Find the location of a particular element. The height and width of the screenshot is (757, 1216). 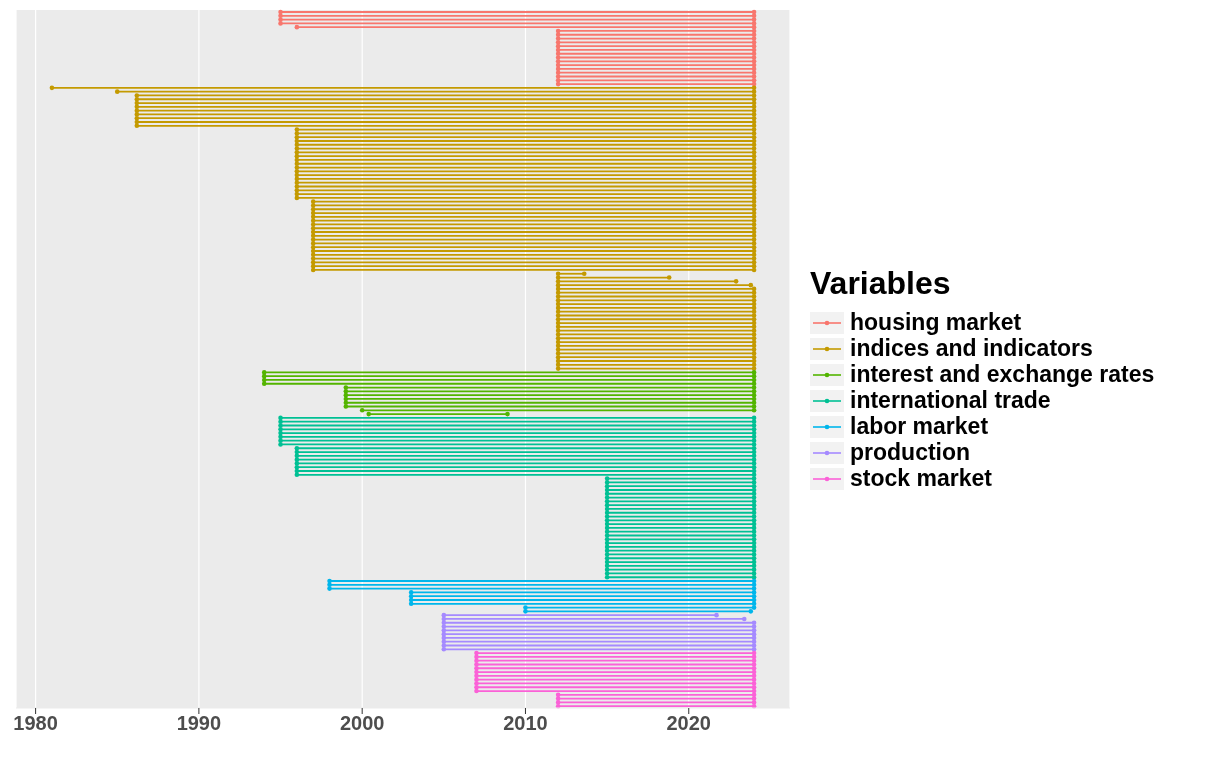

legend-title: Variables is located at coordinates (881, 283).